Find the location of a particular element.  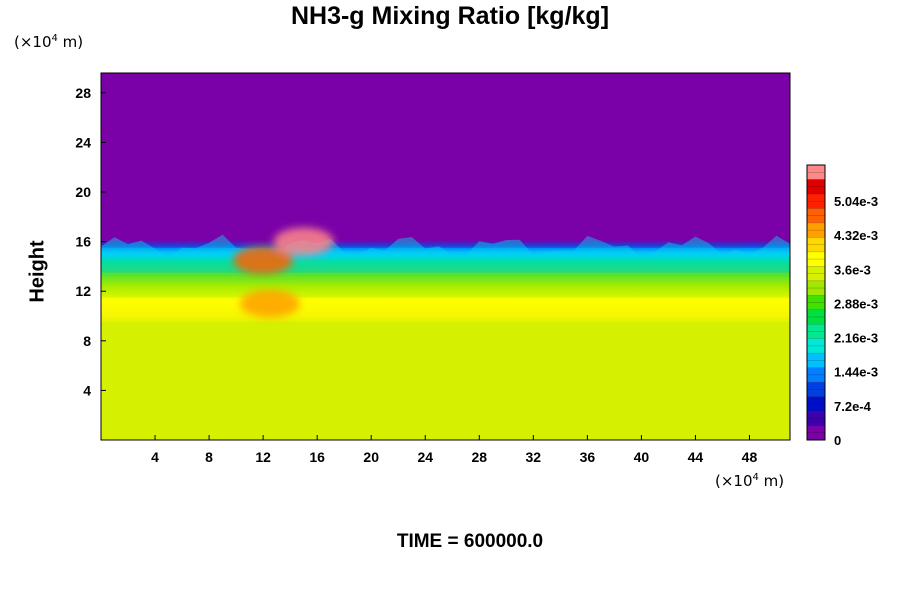

x-tick-label: 4 is located at coordinates (155, 457).